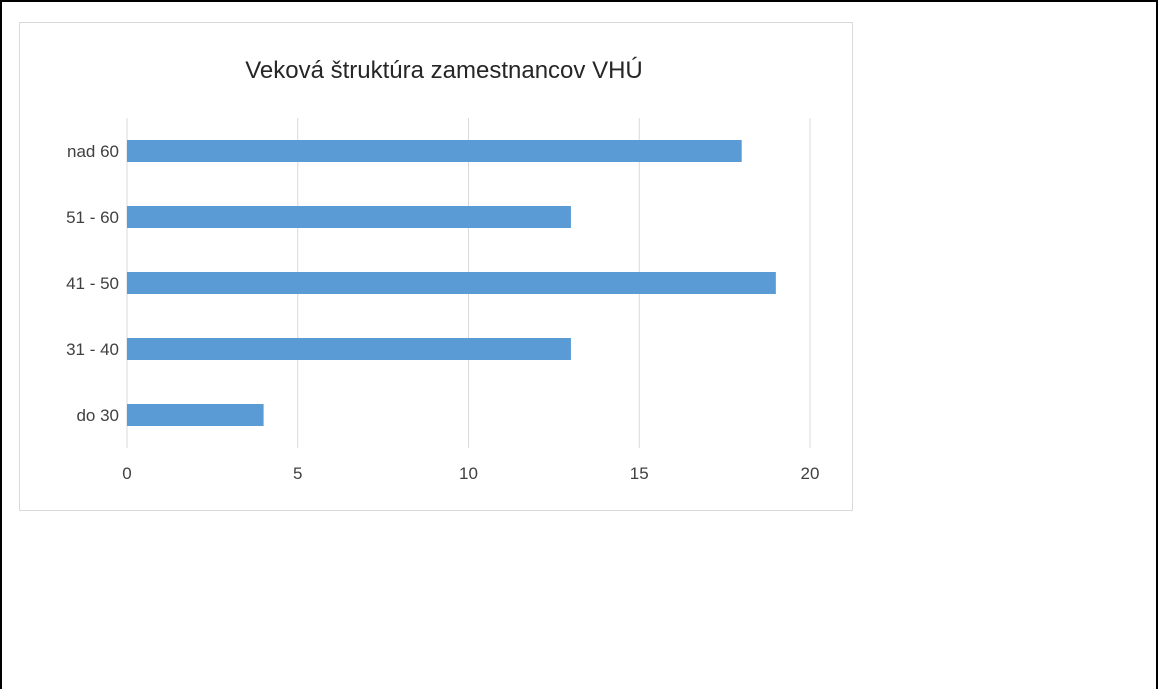 The width and height of the screenshot is (1158, 689). I want to click on category-label: 31 - 40, so click(92, 349).